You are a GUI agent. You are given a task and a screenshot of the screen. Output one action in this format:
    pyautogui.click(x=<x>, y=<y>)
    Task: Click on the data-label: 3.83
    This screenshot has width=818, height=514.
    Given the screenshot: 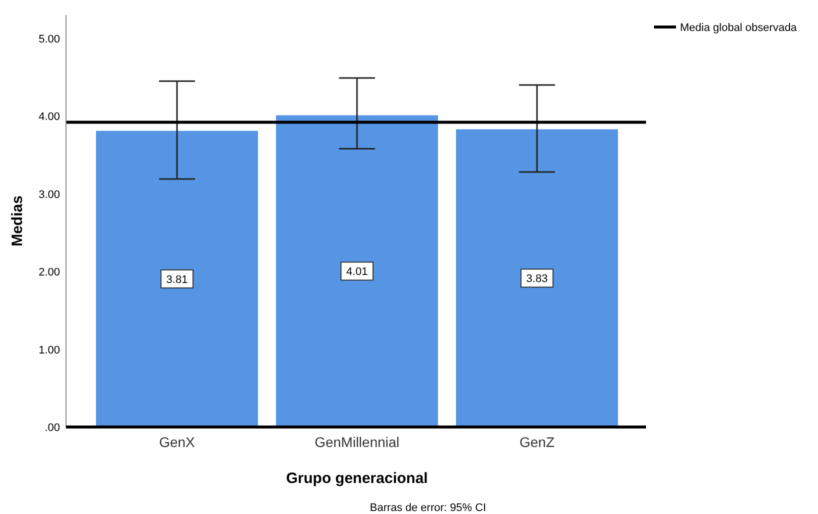 What is the action you would take?
    pyautogui.click(x=537, y=279)
    